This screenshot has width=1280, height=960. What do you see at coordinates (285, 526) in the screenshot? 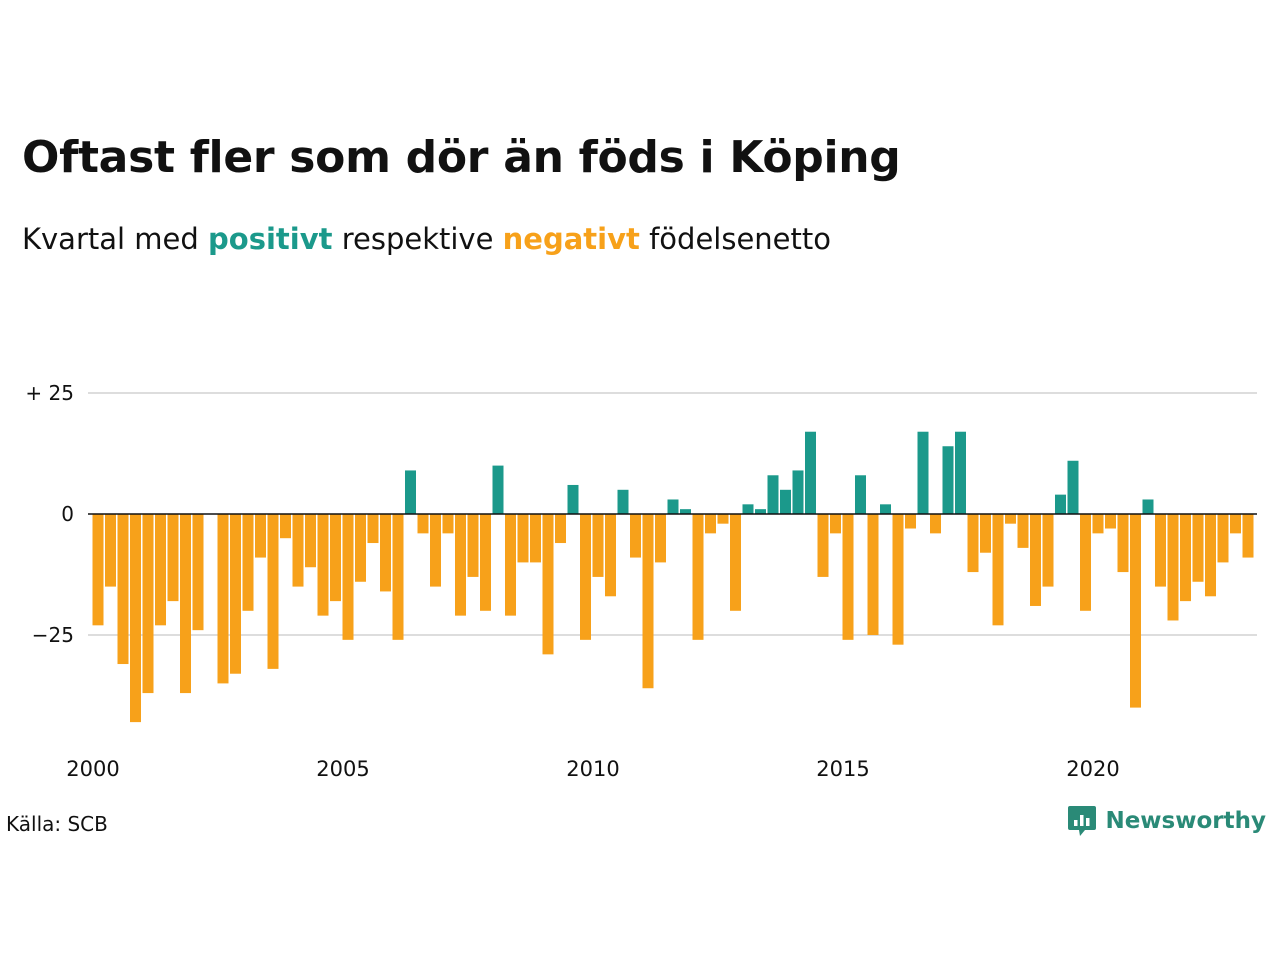
I see `bar-2003-q4` at bounding box center [285, 526].